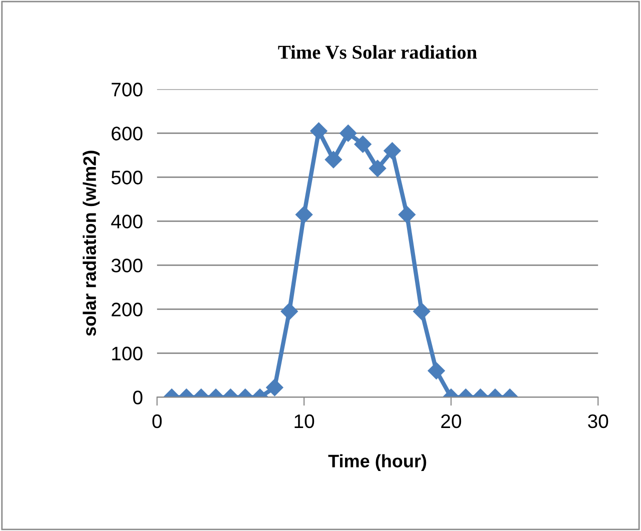 This screenshot has width=641, height=531. Describe the element at coordinates (126, 221) in the screenshot. I see `y-tick-label: 400` at that location.